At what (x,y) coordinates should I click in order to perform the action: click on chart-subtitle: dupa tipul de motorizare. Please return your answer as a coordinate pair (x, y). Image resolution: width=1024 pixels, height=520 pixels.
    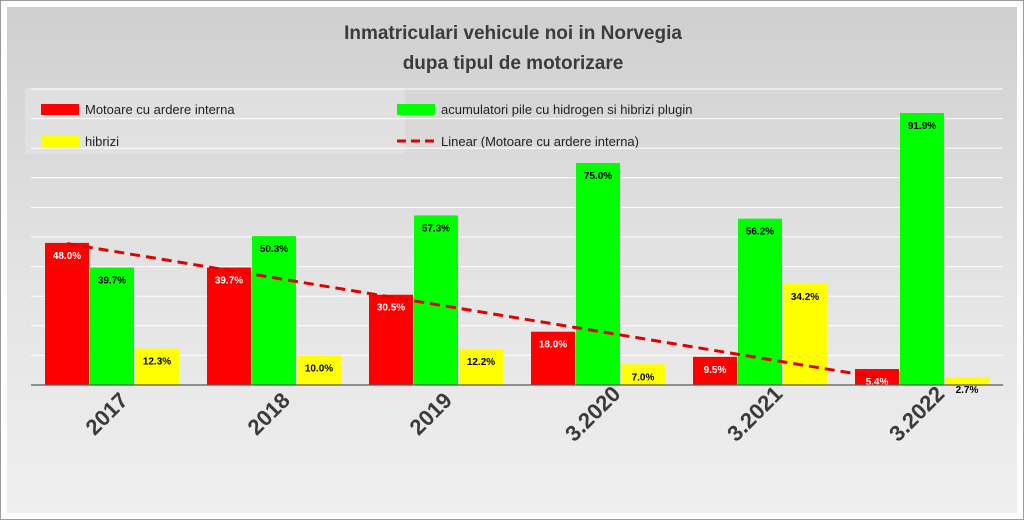
    Looking at the image, I should click on (513, 63).